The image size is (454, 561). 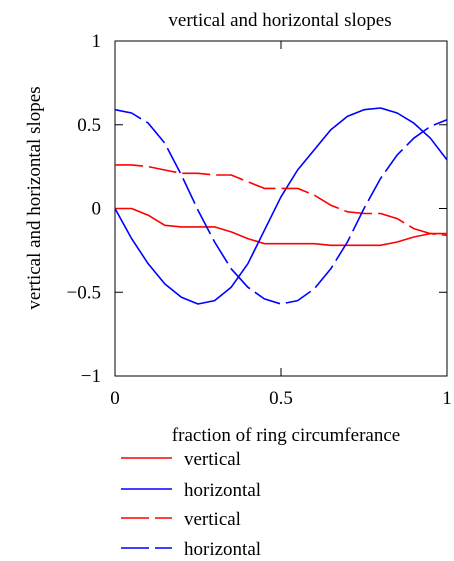 What do you see at coordinates (281, 200) in the screenshot?
I see `series-line-vertical-dashed` at bounding box center [281, 200].